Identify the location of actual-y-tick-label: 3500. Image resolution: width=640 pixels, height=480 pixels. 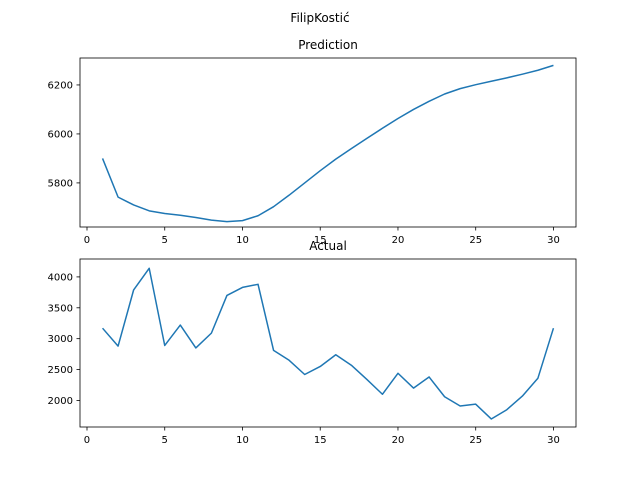
(60, 308).